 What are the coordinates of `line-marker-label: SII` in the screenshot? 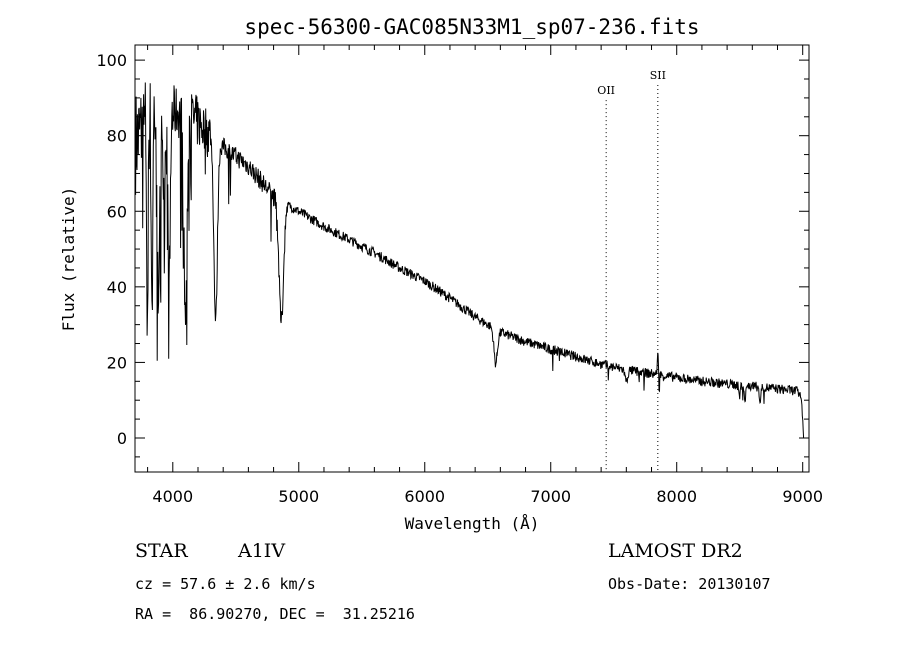 It's located at (658, 75).